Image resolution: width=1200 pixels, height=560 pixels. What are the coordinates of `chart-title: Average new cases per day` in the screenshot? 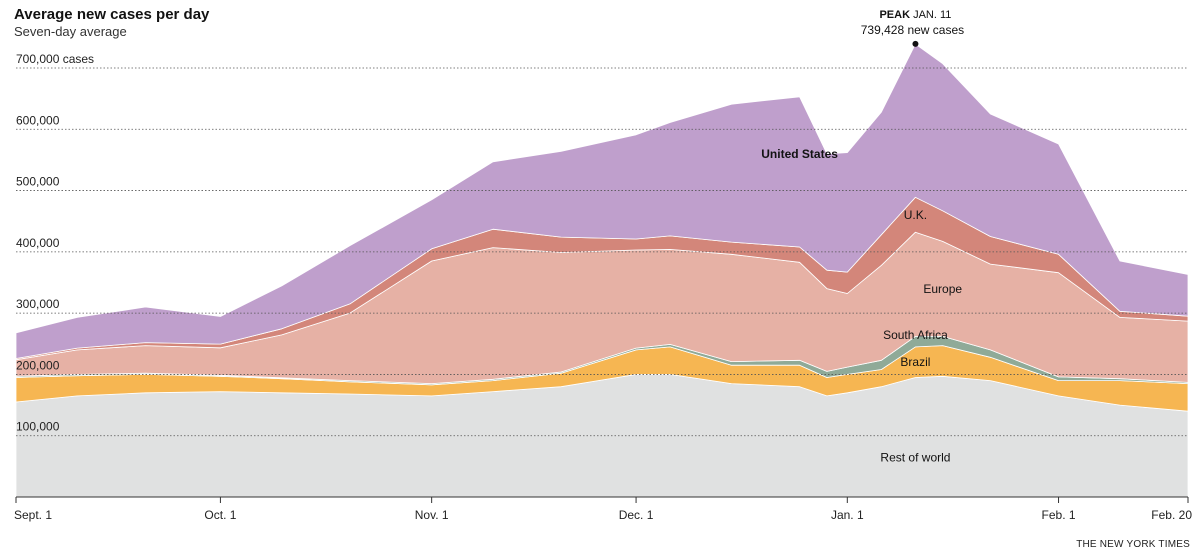 It's located at (112, 14).